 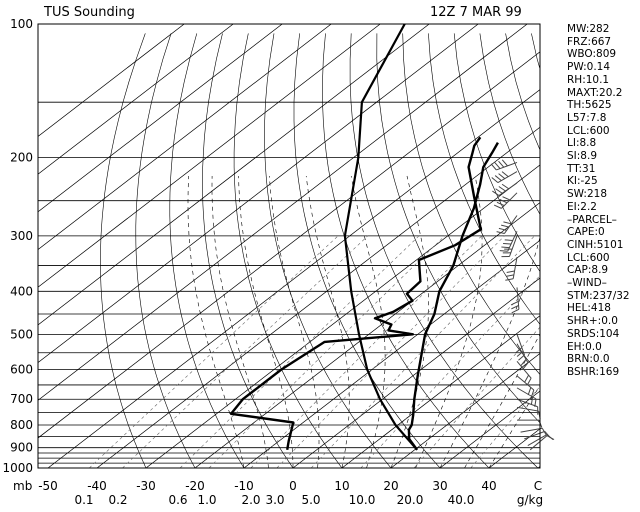 What do you see at coordinates (250, 500) in the screenshot?
I see `mixing-ratio-label: 2.0` at bounding box center [250, 500].